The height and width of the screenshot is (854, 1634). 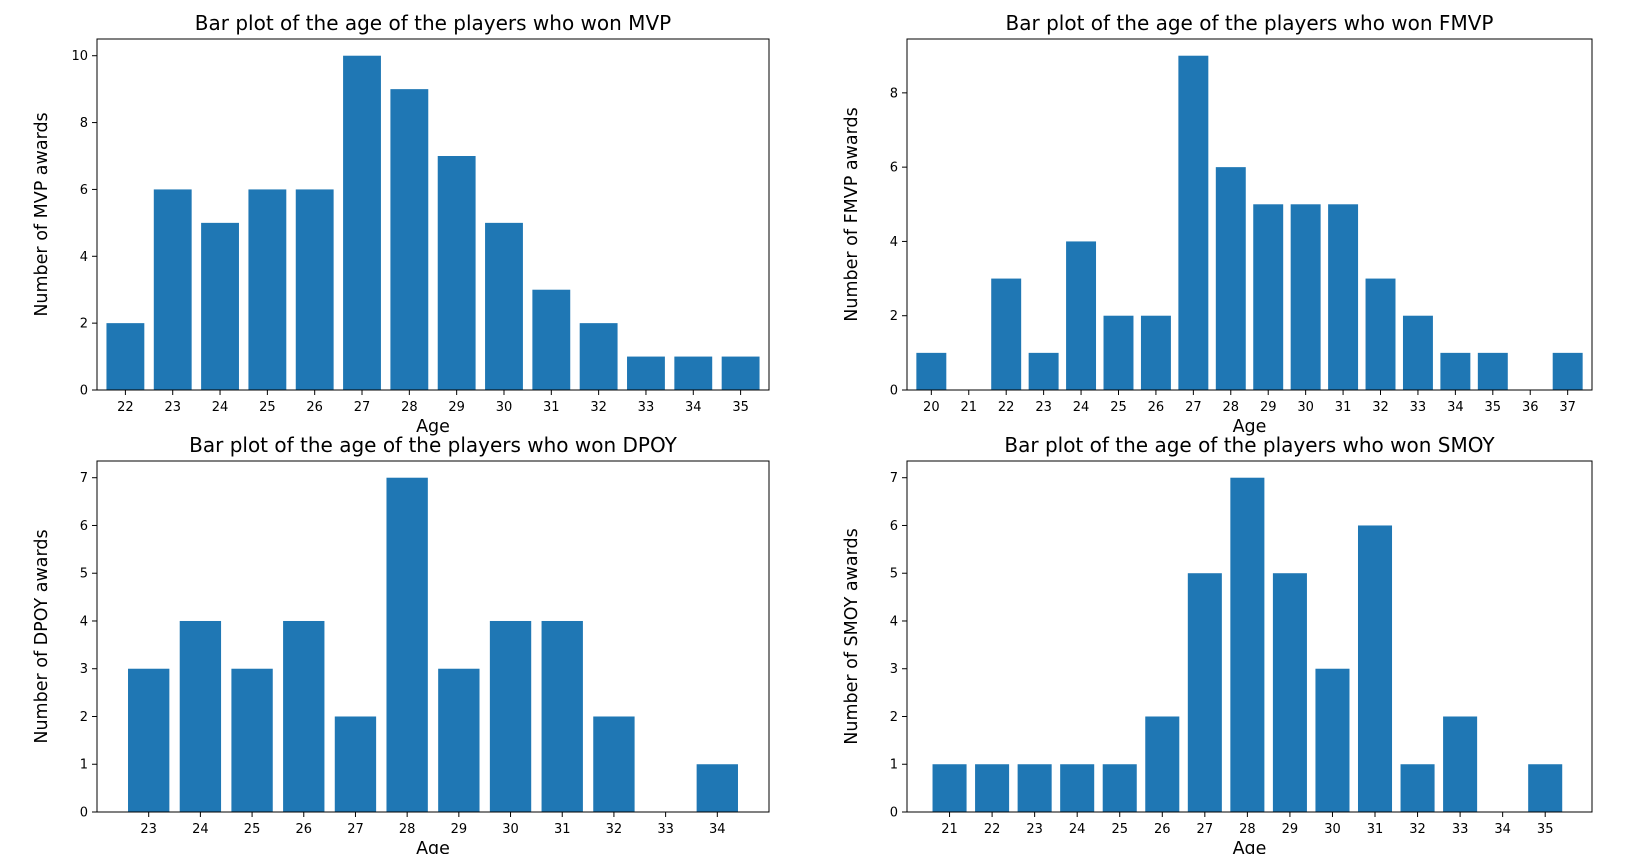 I want to click on x-tick-label: 27, so click(x=355, y=829).